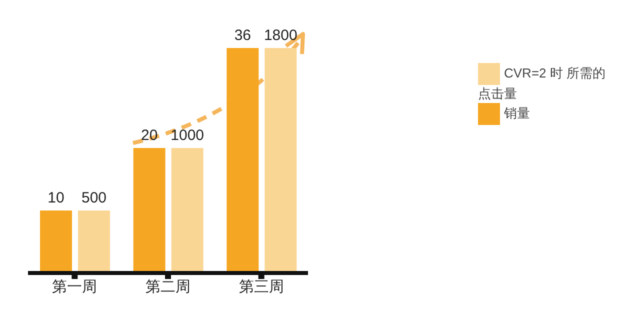  Describe the element at coordinates (56, 198) in the screenshot. I see `data-label: 10` at that location.